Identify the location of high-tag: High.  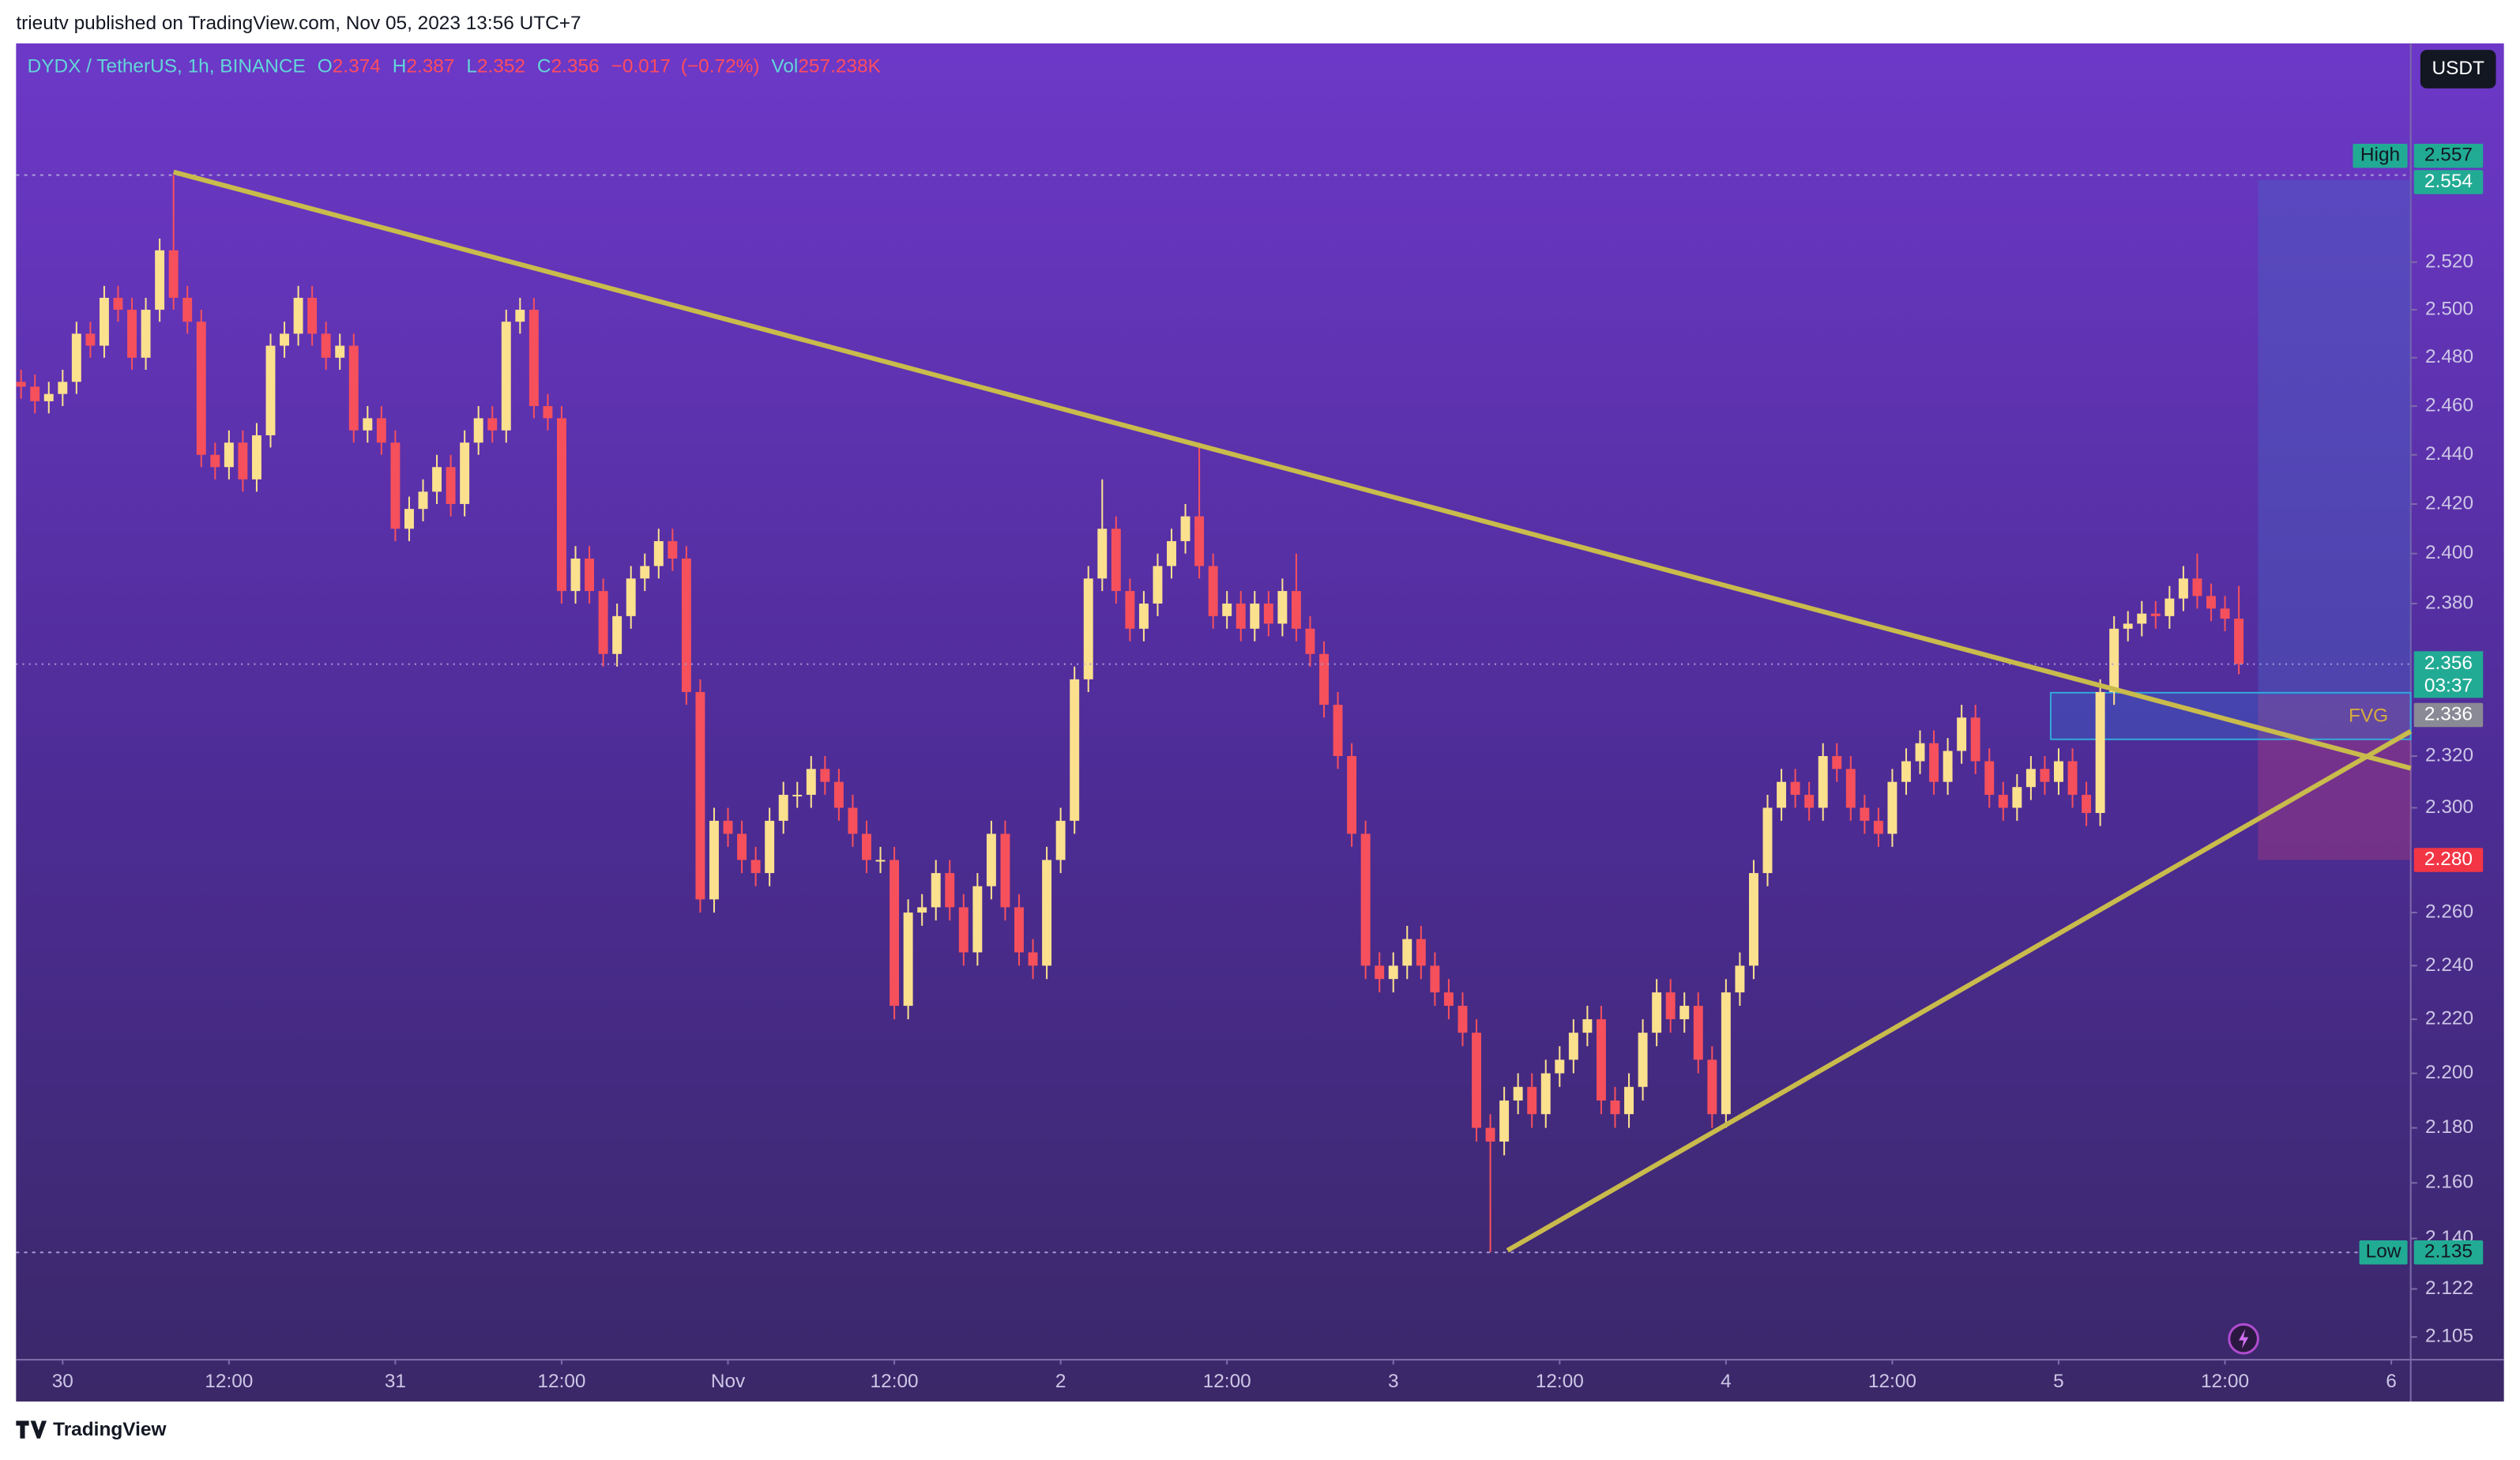
(2380, 155).